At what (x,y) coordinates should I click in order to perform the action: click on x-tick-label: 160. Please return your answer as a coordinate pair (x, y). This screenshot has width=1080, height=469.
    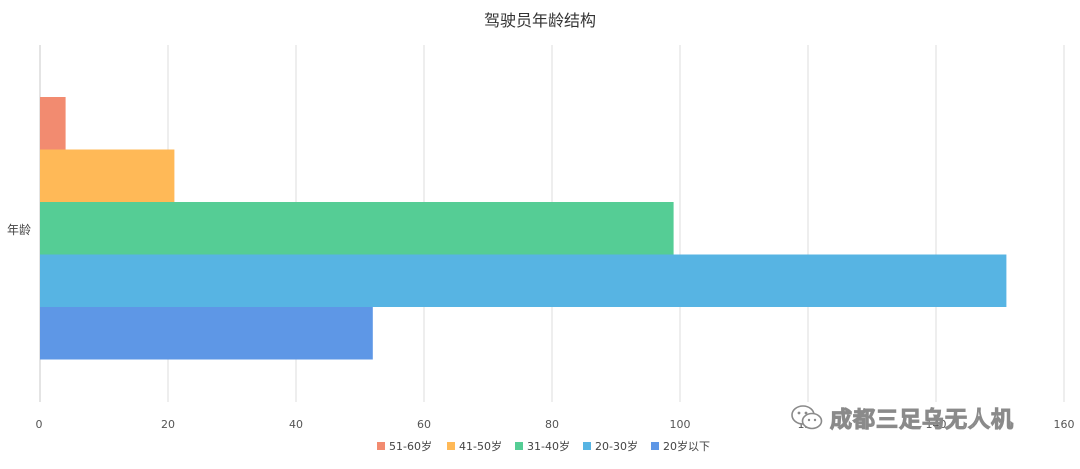
    Looking at the image, I should click on (1064, 424).